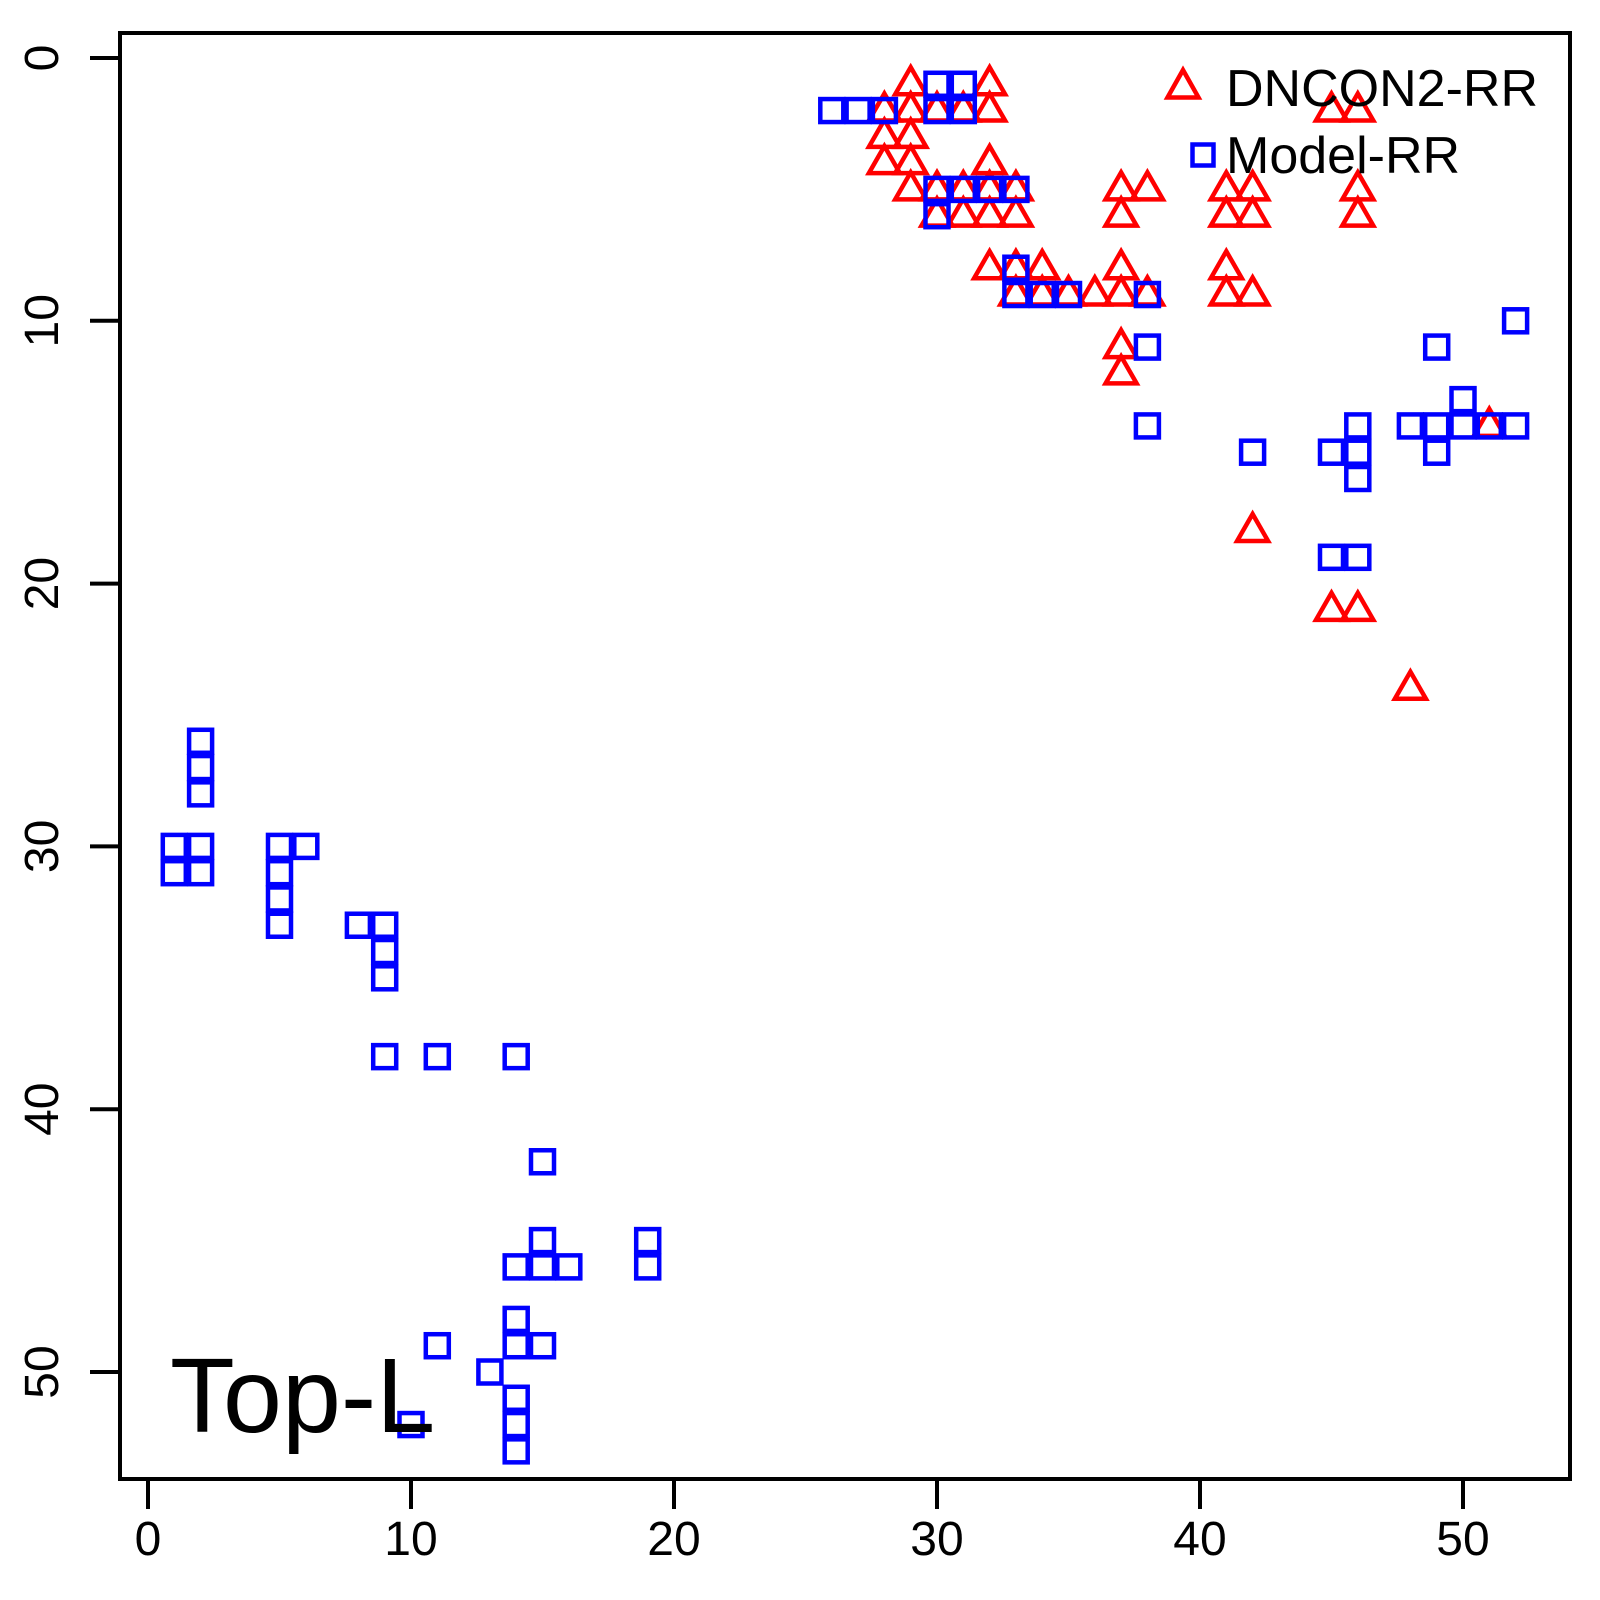  I want to click on y-tick-label: 40, so click(42, 1109).